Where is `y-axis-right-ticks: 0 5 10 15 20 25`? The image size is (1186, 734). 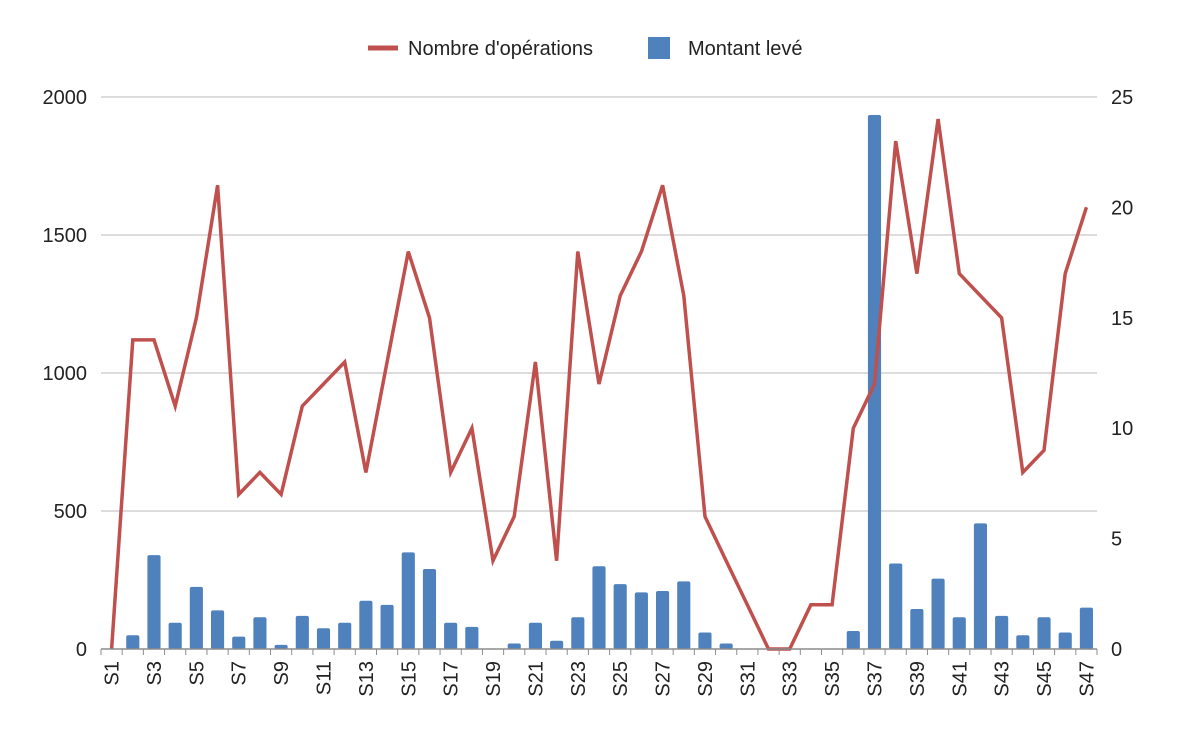 y-axis-right-ticks: 0 5 10 15 20 25 is located at coordinates (1122, 374).